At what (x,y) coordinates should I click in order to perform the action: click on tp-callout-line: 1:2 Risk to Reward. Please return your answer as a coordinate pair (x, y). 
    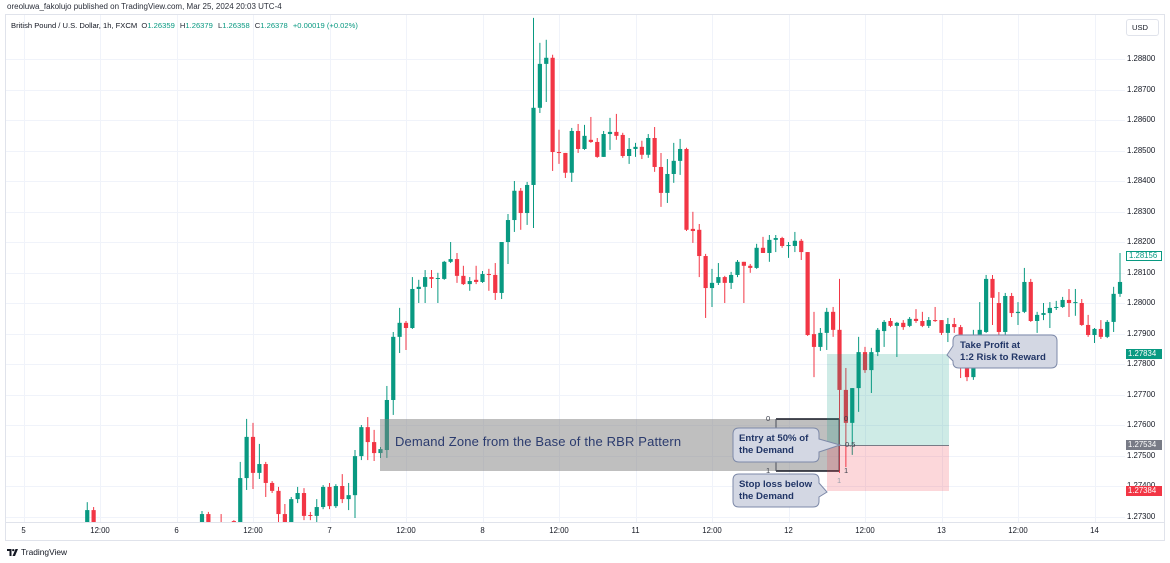
    Looking at the image, I should click on (1003, 357).